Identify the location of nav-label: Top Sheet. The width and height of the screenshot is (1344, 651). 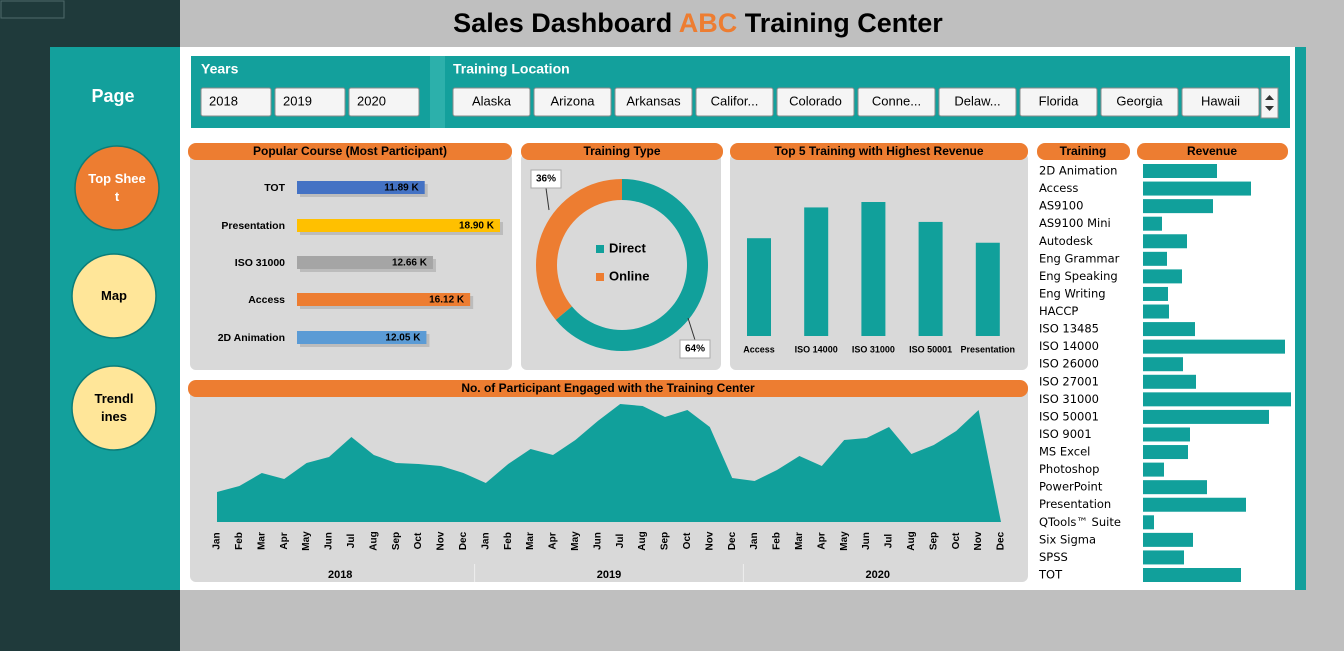
(117, 187).